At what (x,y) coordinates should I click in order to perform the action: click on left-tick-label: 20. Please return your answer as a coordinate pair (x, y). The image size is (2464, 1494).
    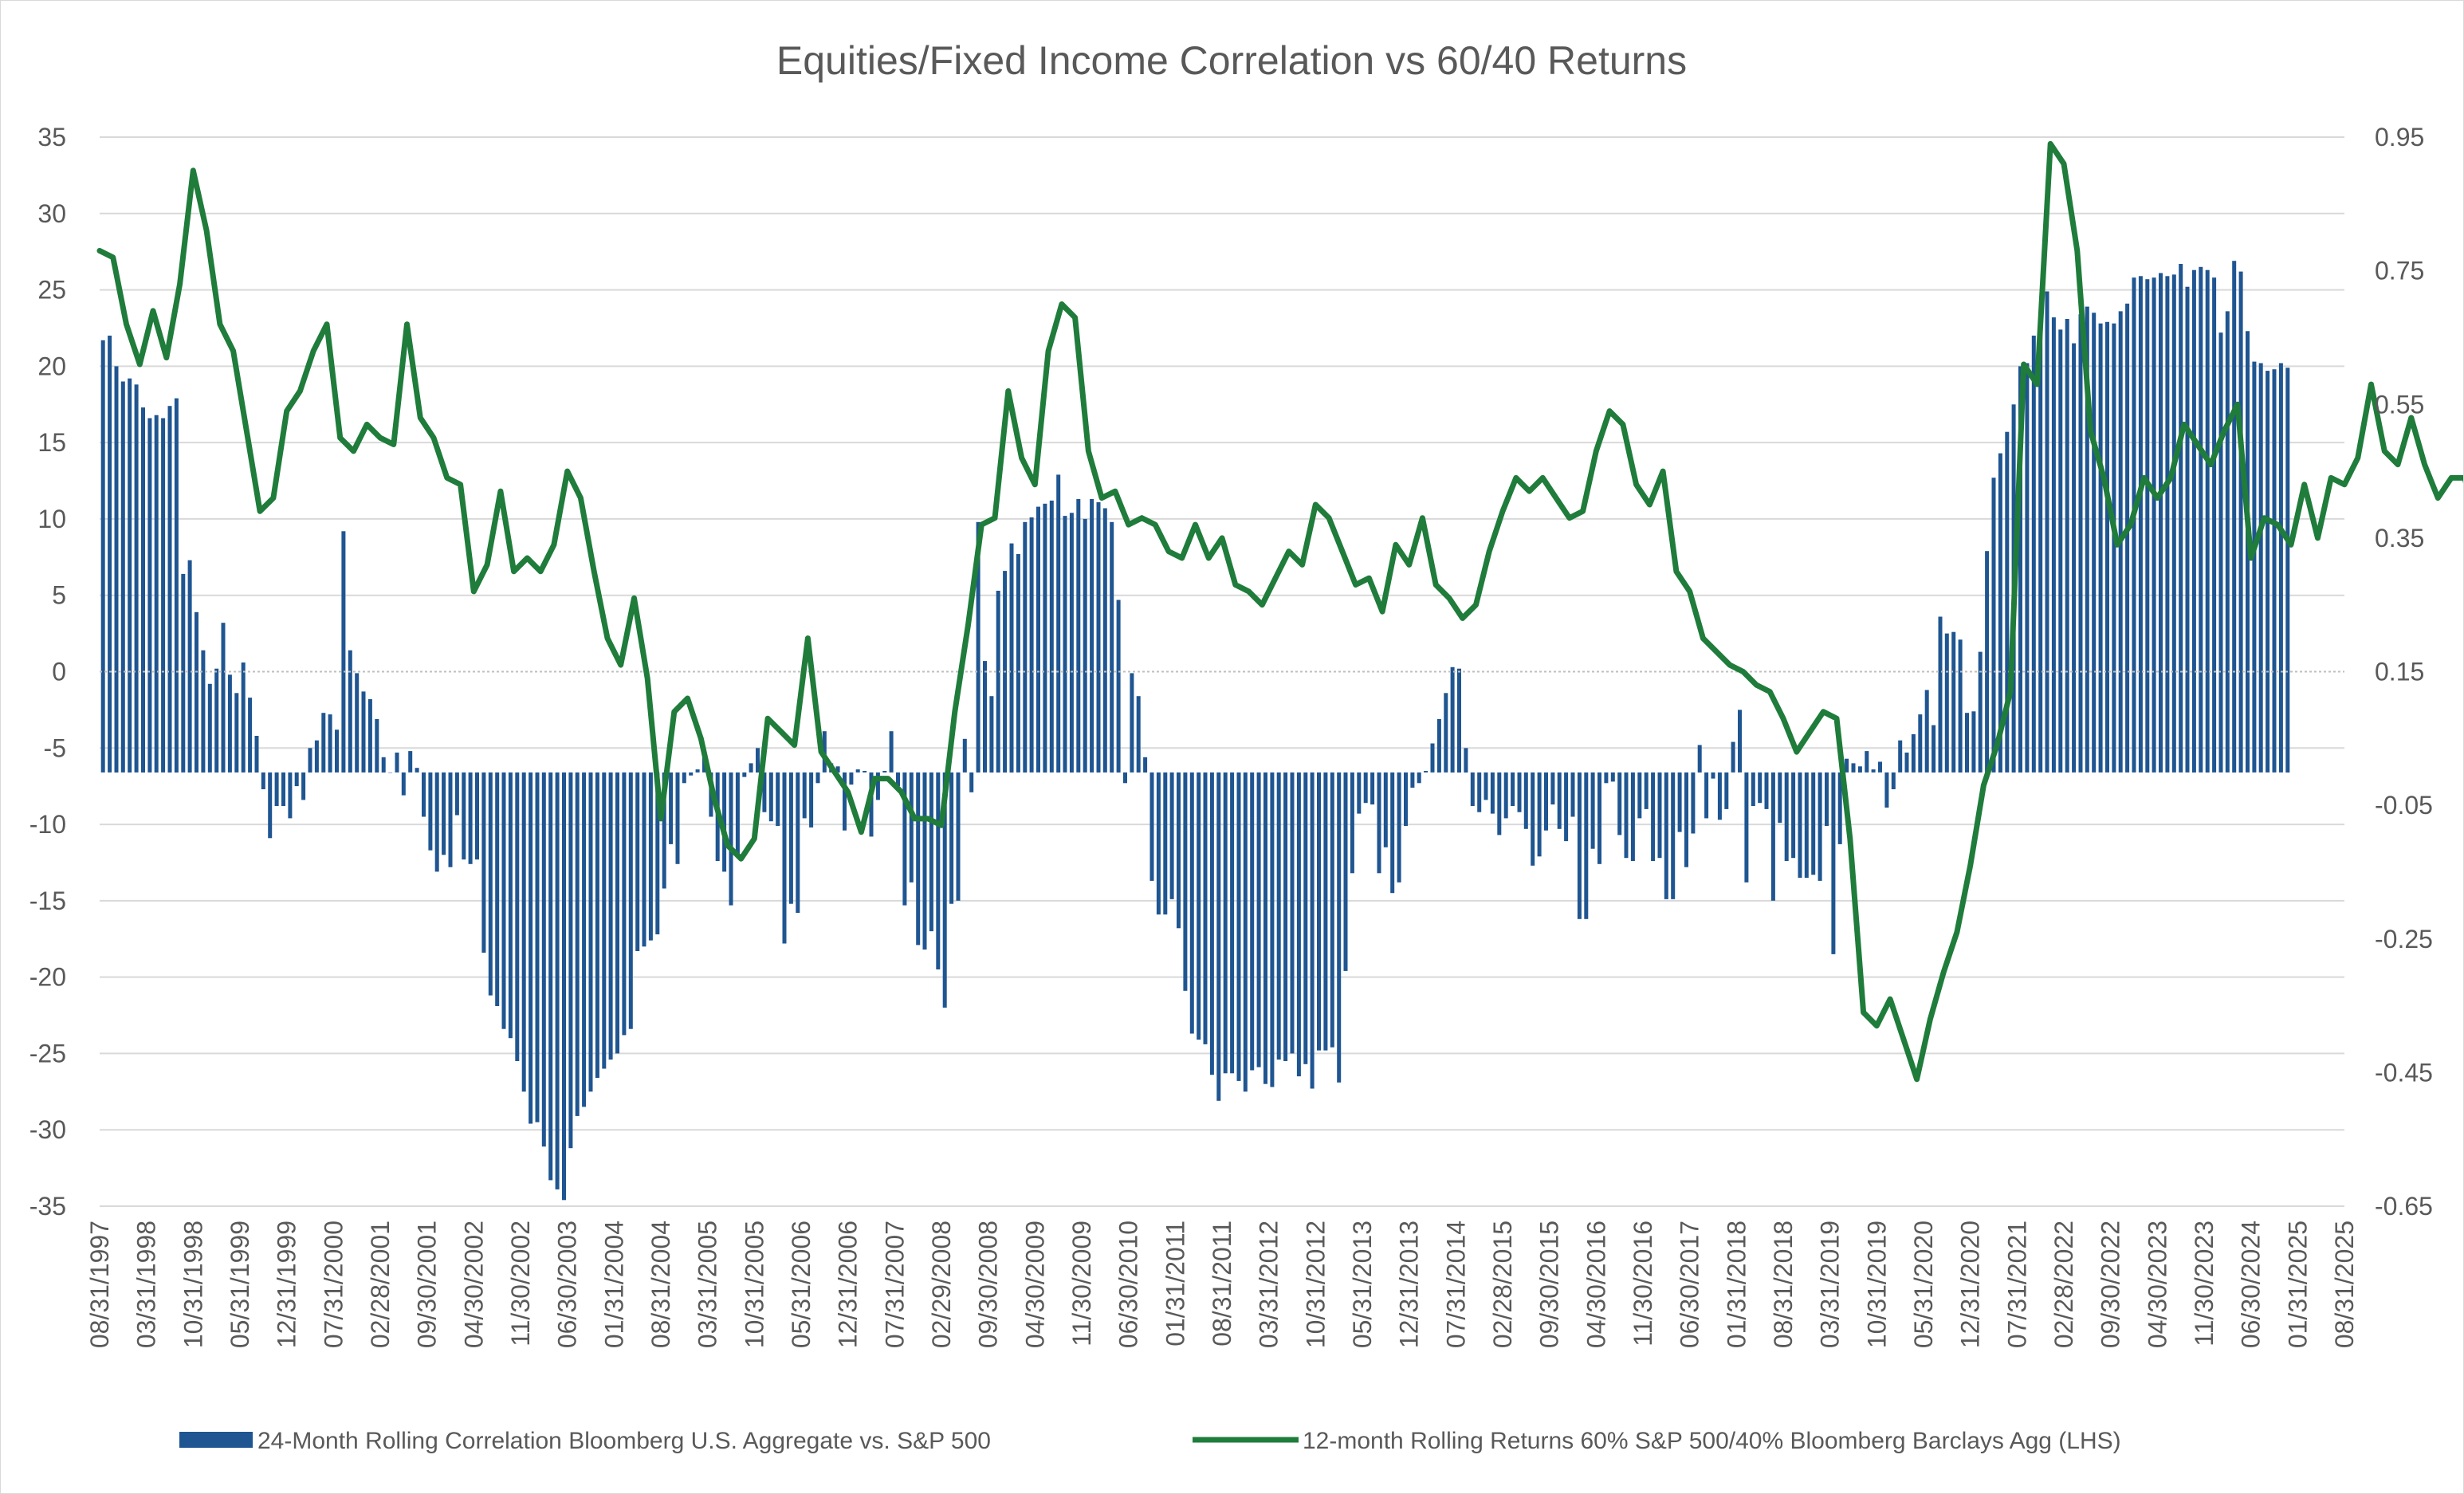
    Looking at the image, I should click on (52, 366).